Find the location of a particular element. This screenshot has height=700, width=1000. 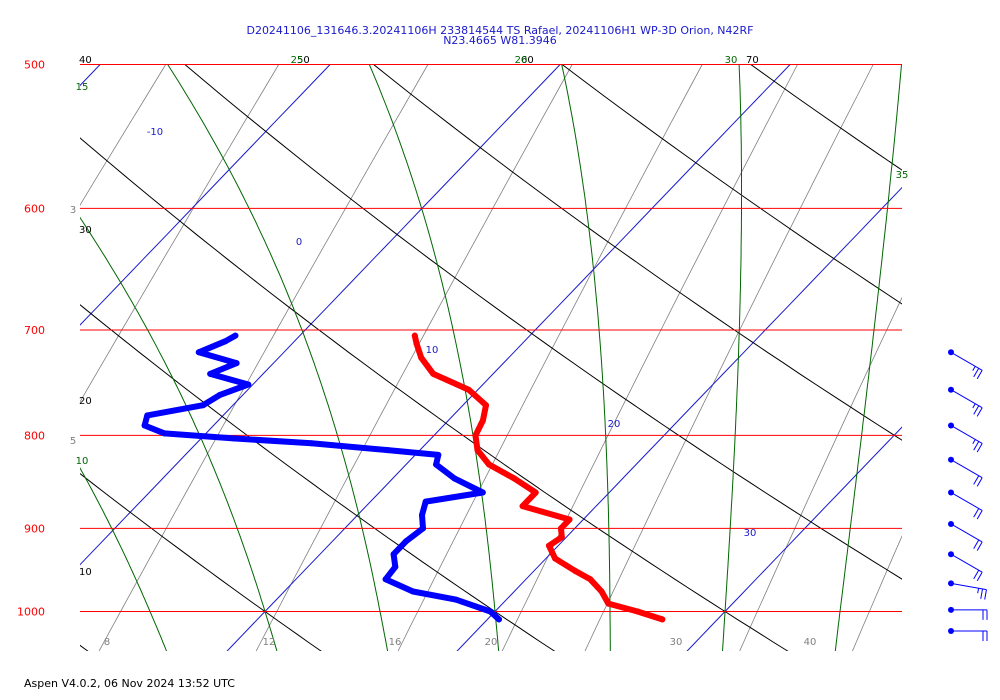

moist-adiabat-label: 35 is located at coordinates (902, 175).